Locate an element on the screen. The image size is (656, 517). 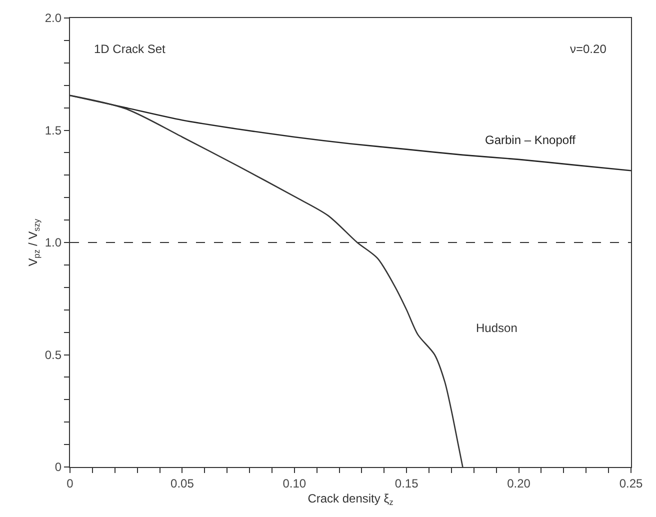
y-tick-label: 0 is located at coordinates (58, 467).